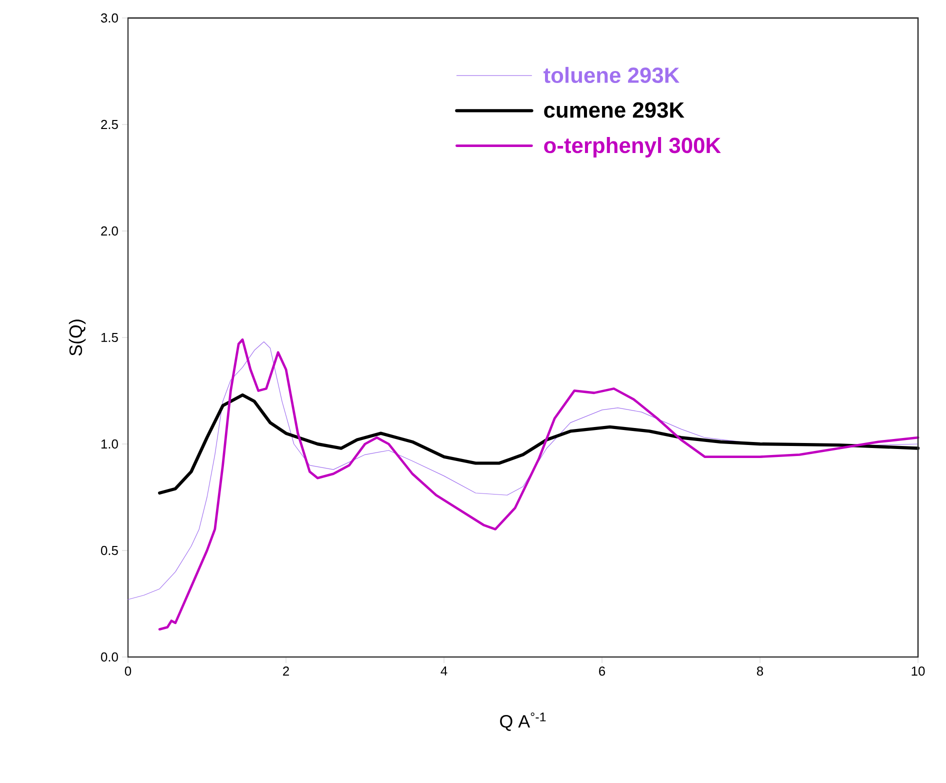 This screenshot has width=946, height=783. I want to click on legend-label: cumene 293K, so click(614, 110).